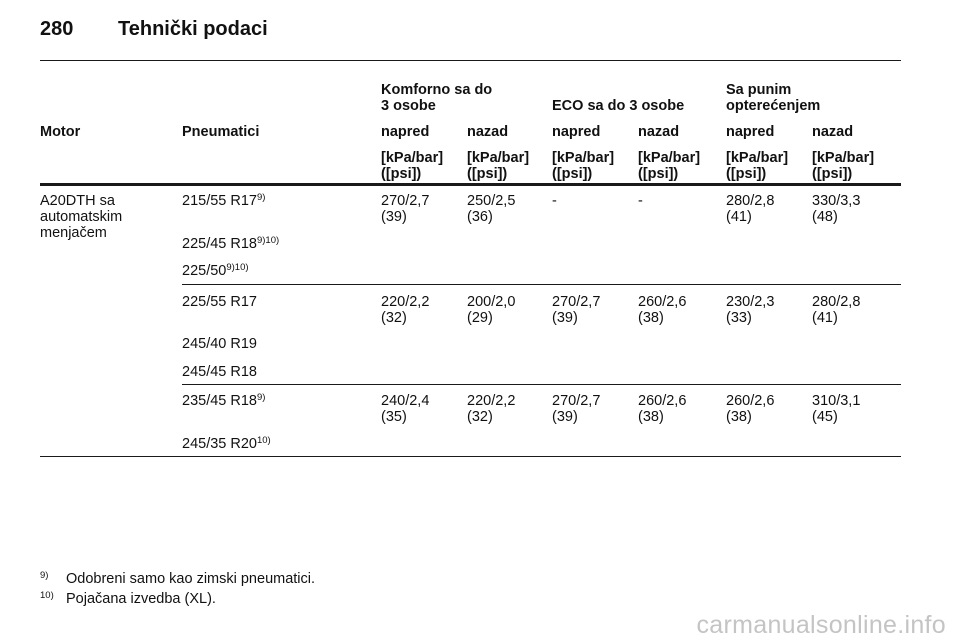  I want to click on tyre-size: 245/35 R2010), so click(226, 443).